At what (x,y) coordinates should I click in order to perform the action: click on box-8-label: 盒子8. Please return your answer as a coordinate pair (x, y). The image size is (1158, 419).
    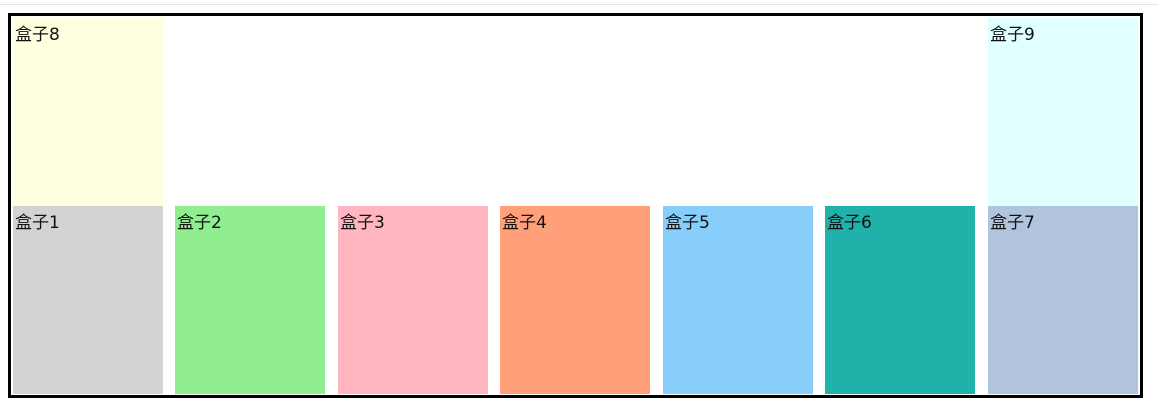
    Looking at the image, I should click on (37, 35).